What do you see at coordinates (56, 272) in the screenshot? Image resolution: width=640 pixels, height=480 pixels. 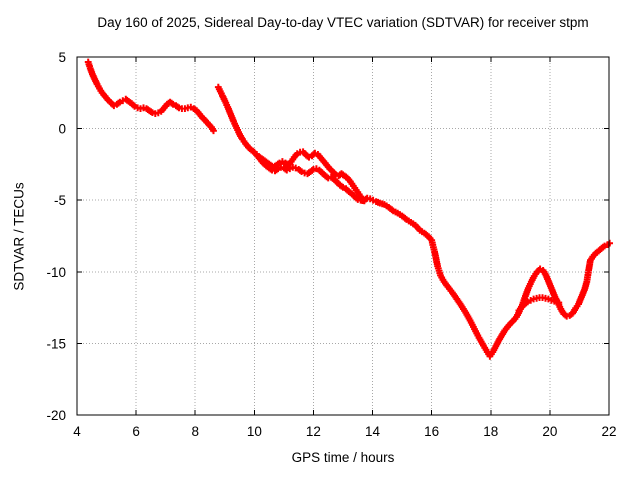 I see `y-tick-label: -10` at bounding box center [56, 272].